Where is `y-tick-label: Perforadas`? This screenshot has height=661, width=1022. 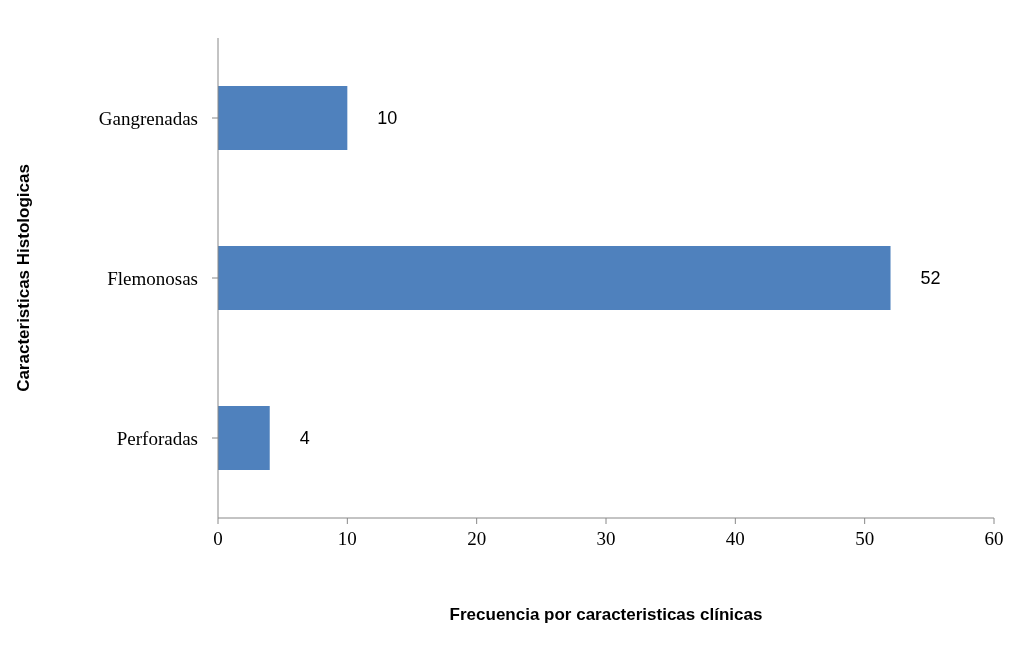
y-tick-label: Perforadas is located at coordinates (157, 438).